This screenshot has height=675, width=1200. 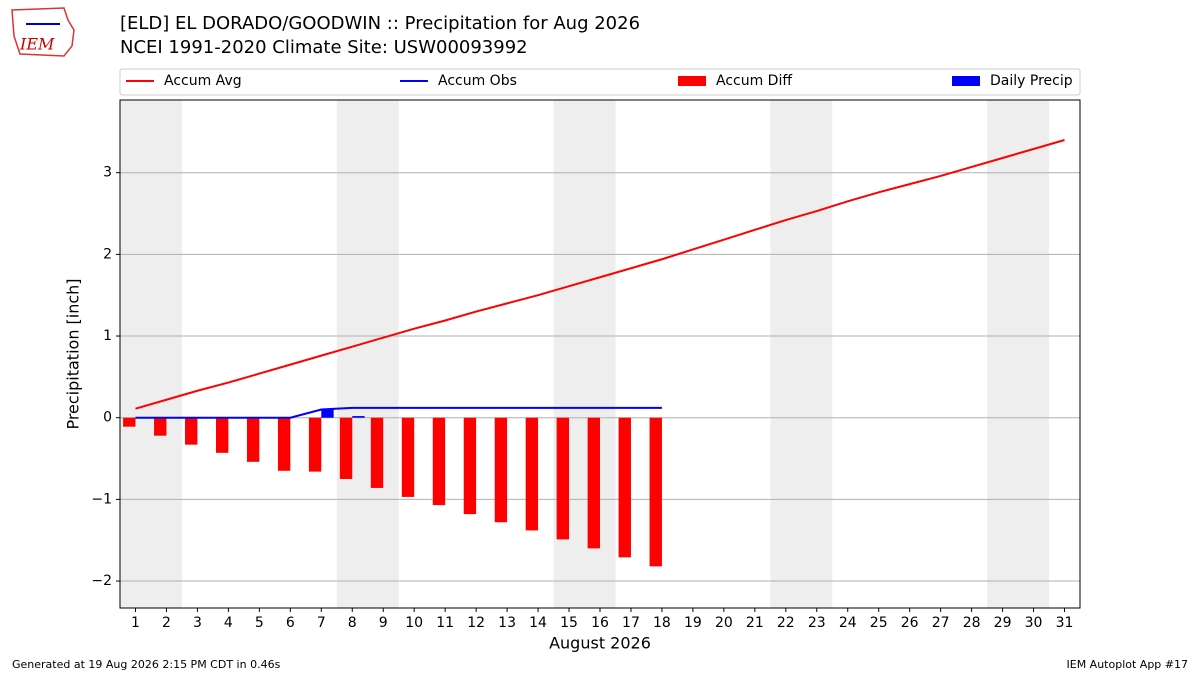 What do you see at coordinates (600, 643) in the screenshot?
I see `x-axis-label: August 2026` at bounding box center [600, 643].